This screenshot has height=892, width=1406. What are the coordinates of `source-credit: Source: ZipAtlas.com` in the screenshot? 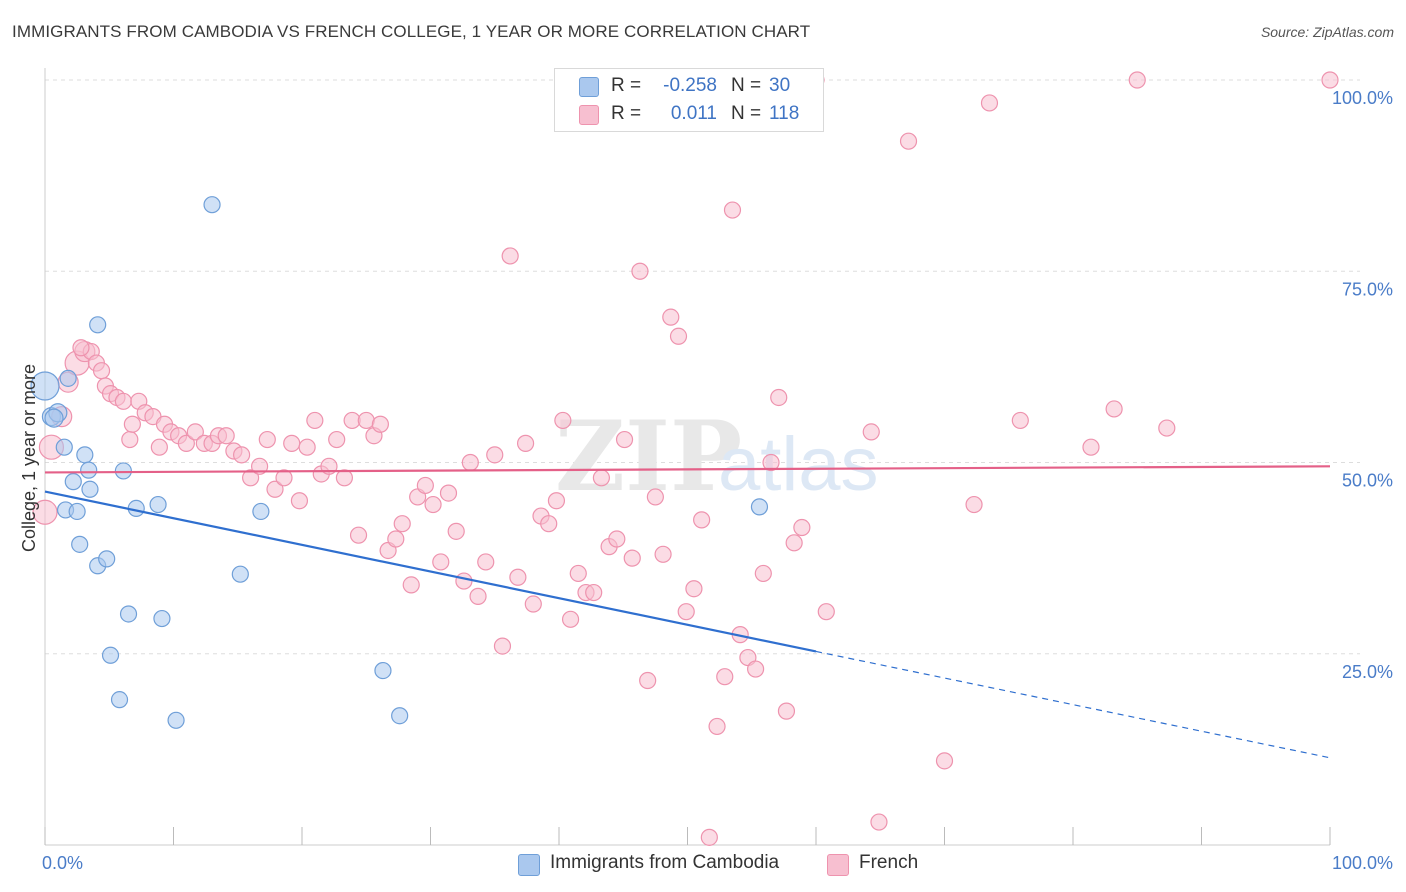 It's located at (1327, 32).